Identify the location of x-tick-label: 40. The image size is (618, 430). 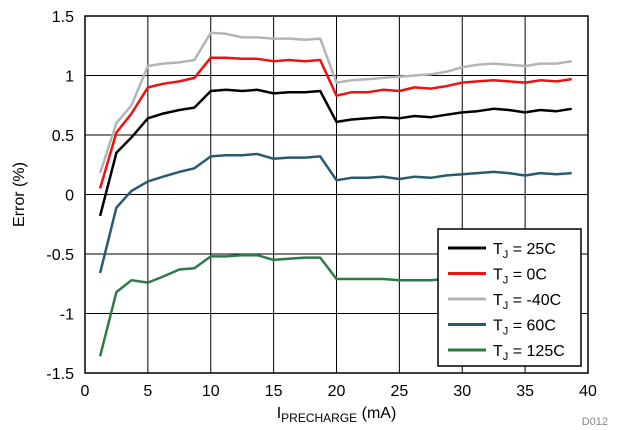
(588, 391).